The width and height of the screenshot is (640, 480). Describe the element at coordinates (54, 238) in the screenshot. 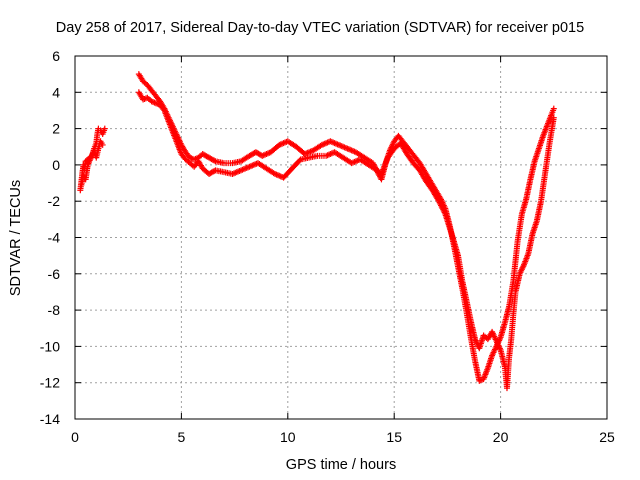

I see `y-tick-label: -4` at that location.